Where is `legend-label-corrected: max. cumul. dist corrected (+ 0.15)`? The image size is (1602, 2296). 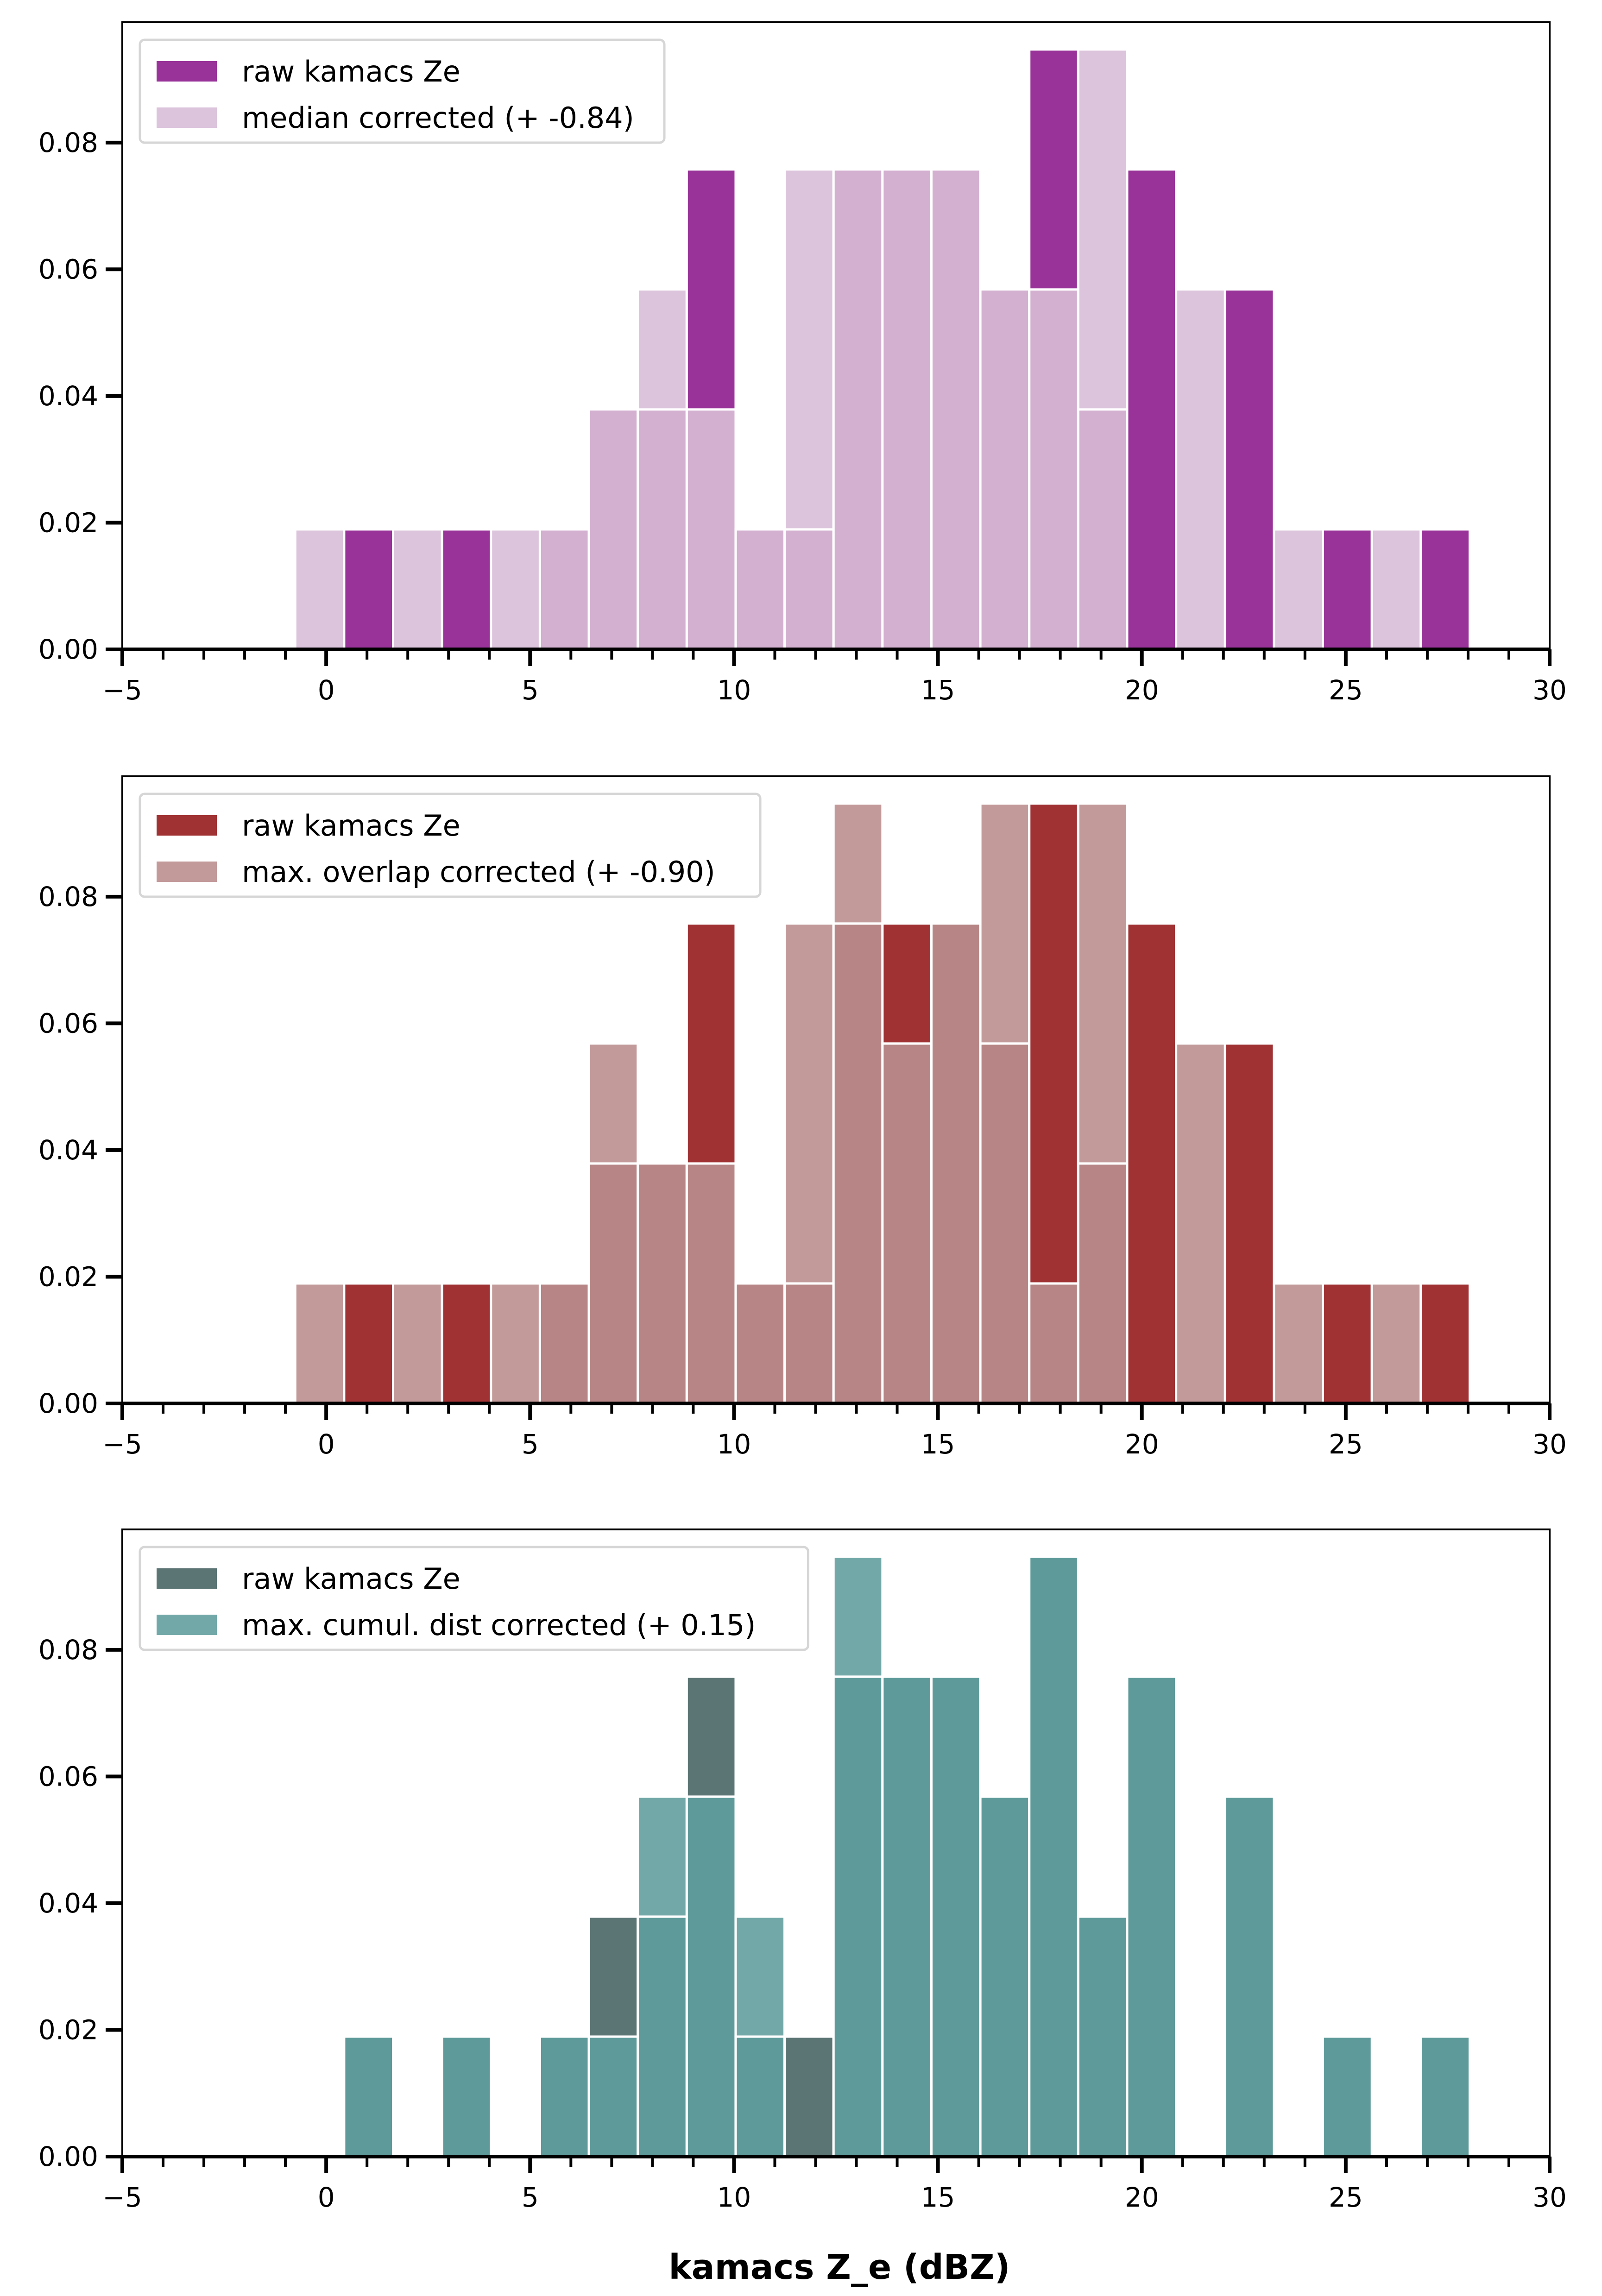
legend-label-corrected: max. cumul. dist corrected (+ 0.15) is located at coordinates (499, 1625).